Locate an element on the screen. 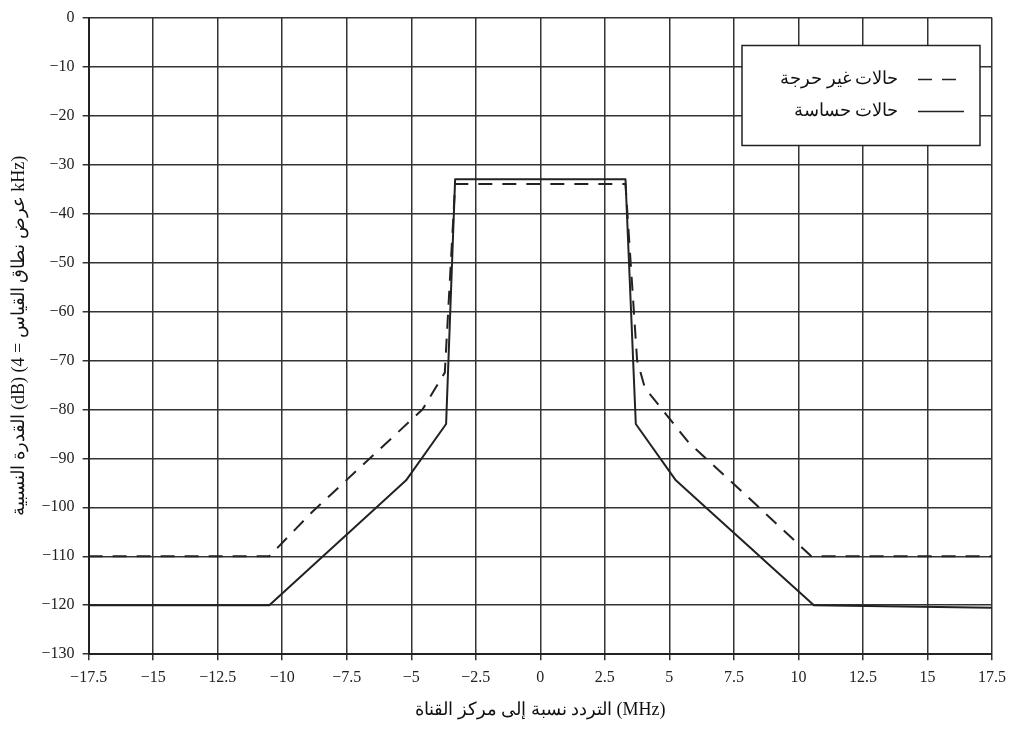  x-tick-label: 2.5 is located at coordinates (604, 676).